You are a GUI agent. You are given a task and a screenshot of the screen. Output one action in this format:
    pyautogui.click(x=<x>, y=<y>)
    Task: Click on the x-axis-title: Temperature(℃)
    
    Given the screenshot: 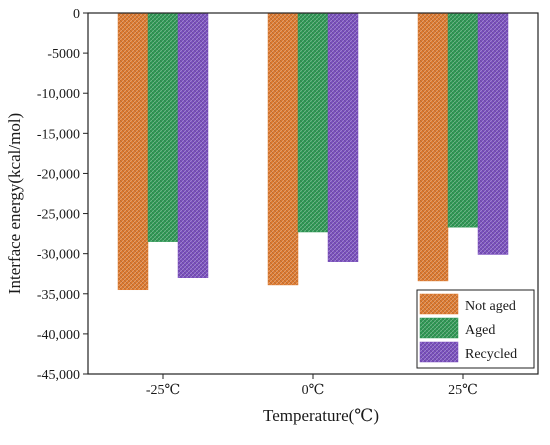 What is the action you would take?
    pyautogui.click(x=321, y=415)
    